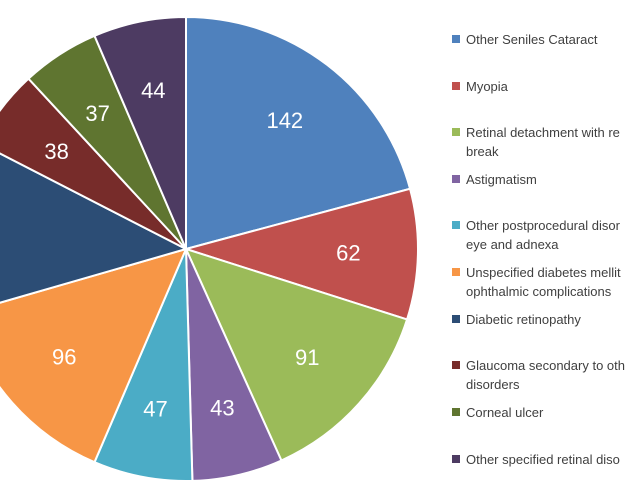 The height and width of the screenshot is (498, 640). I want to click on data-label: 96, so click(64, 356).